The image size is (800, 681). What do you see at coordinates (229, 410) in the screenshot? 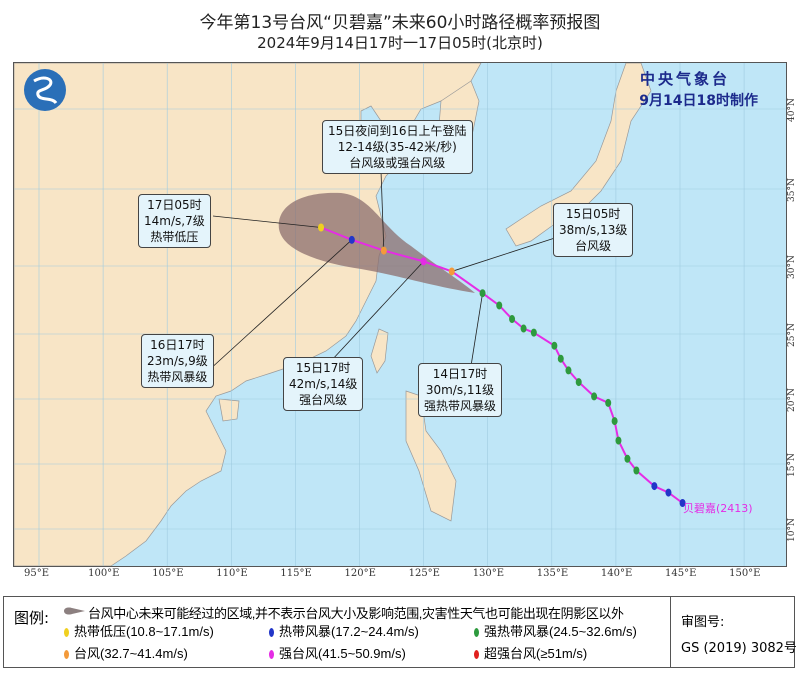
I see `hainan` at bounding box center [229, 410].